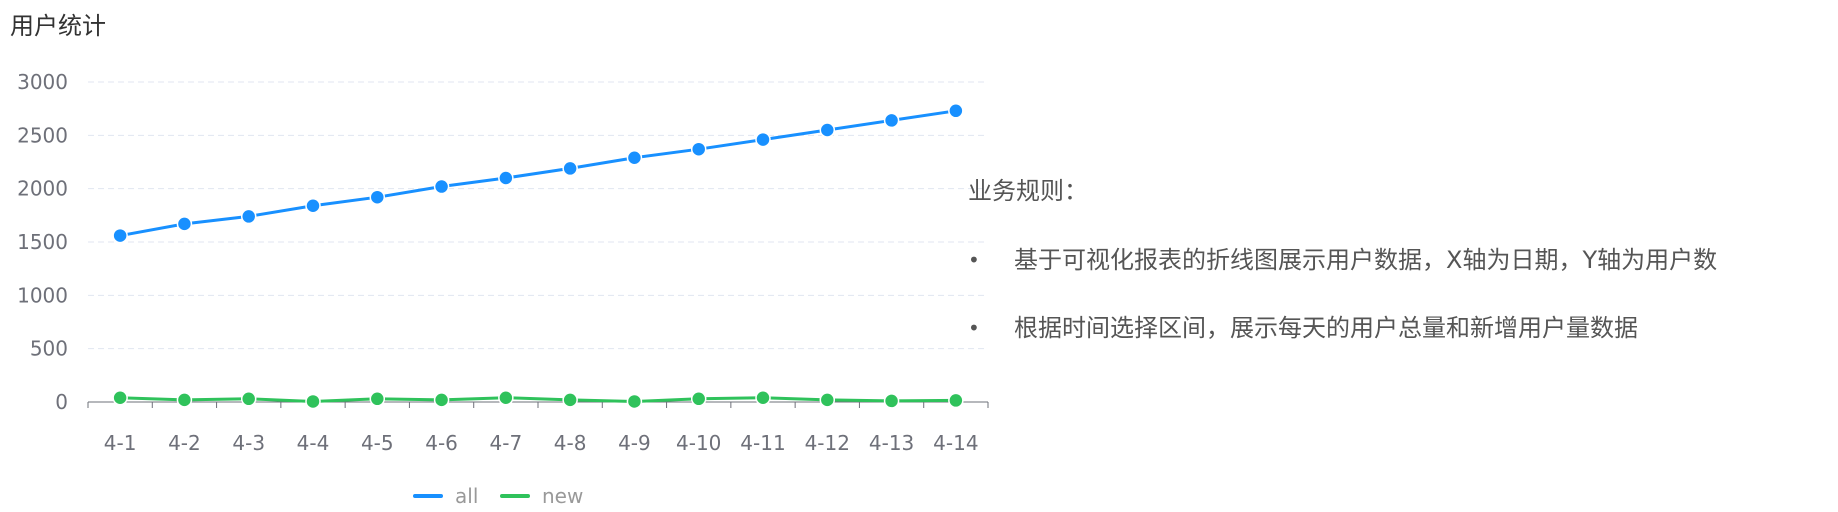 Image resolution: width=1838 pixels, height=512 pixels. Describe the element at coordinates (184, 443) in the screenshot. I see `x-tick-label: 4-2` at that location.